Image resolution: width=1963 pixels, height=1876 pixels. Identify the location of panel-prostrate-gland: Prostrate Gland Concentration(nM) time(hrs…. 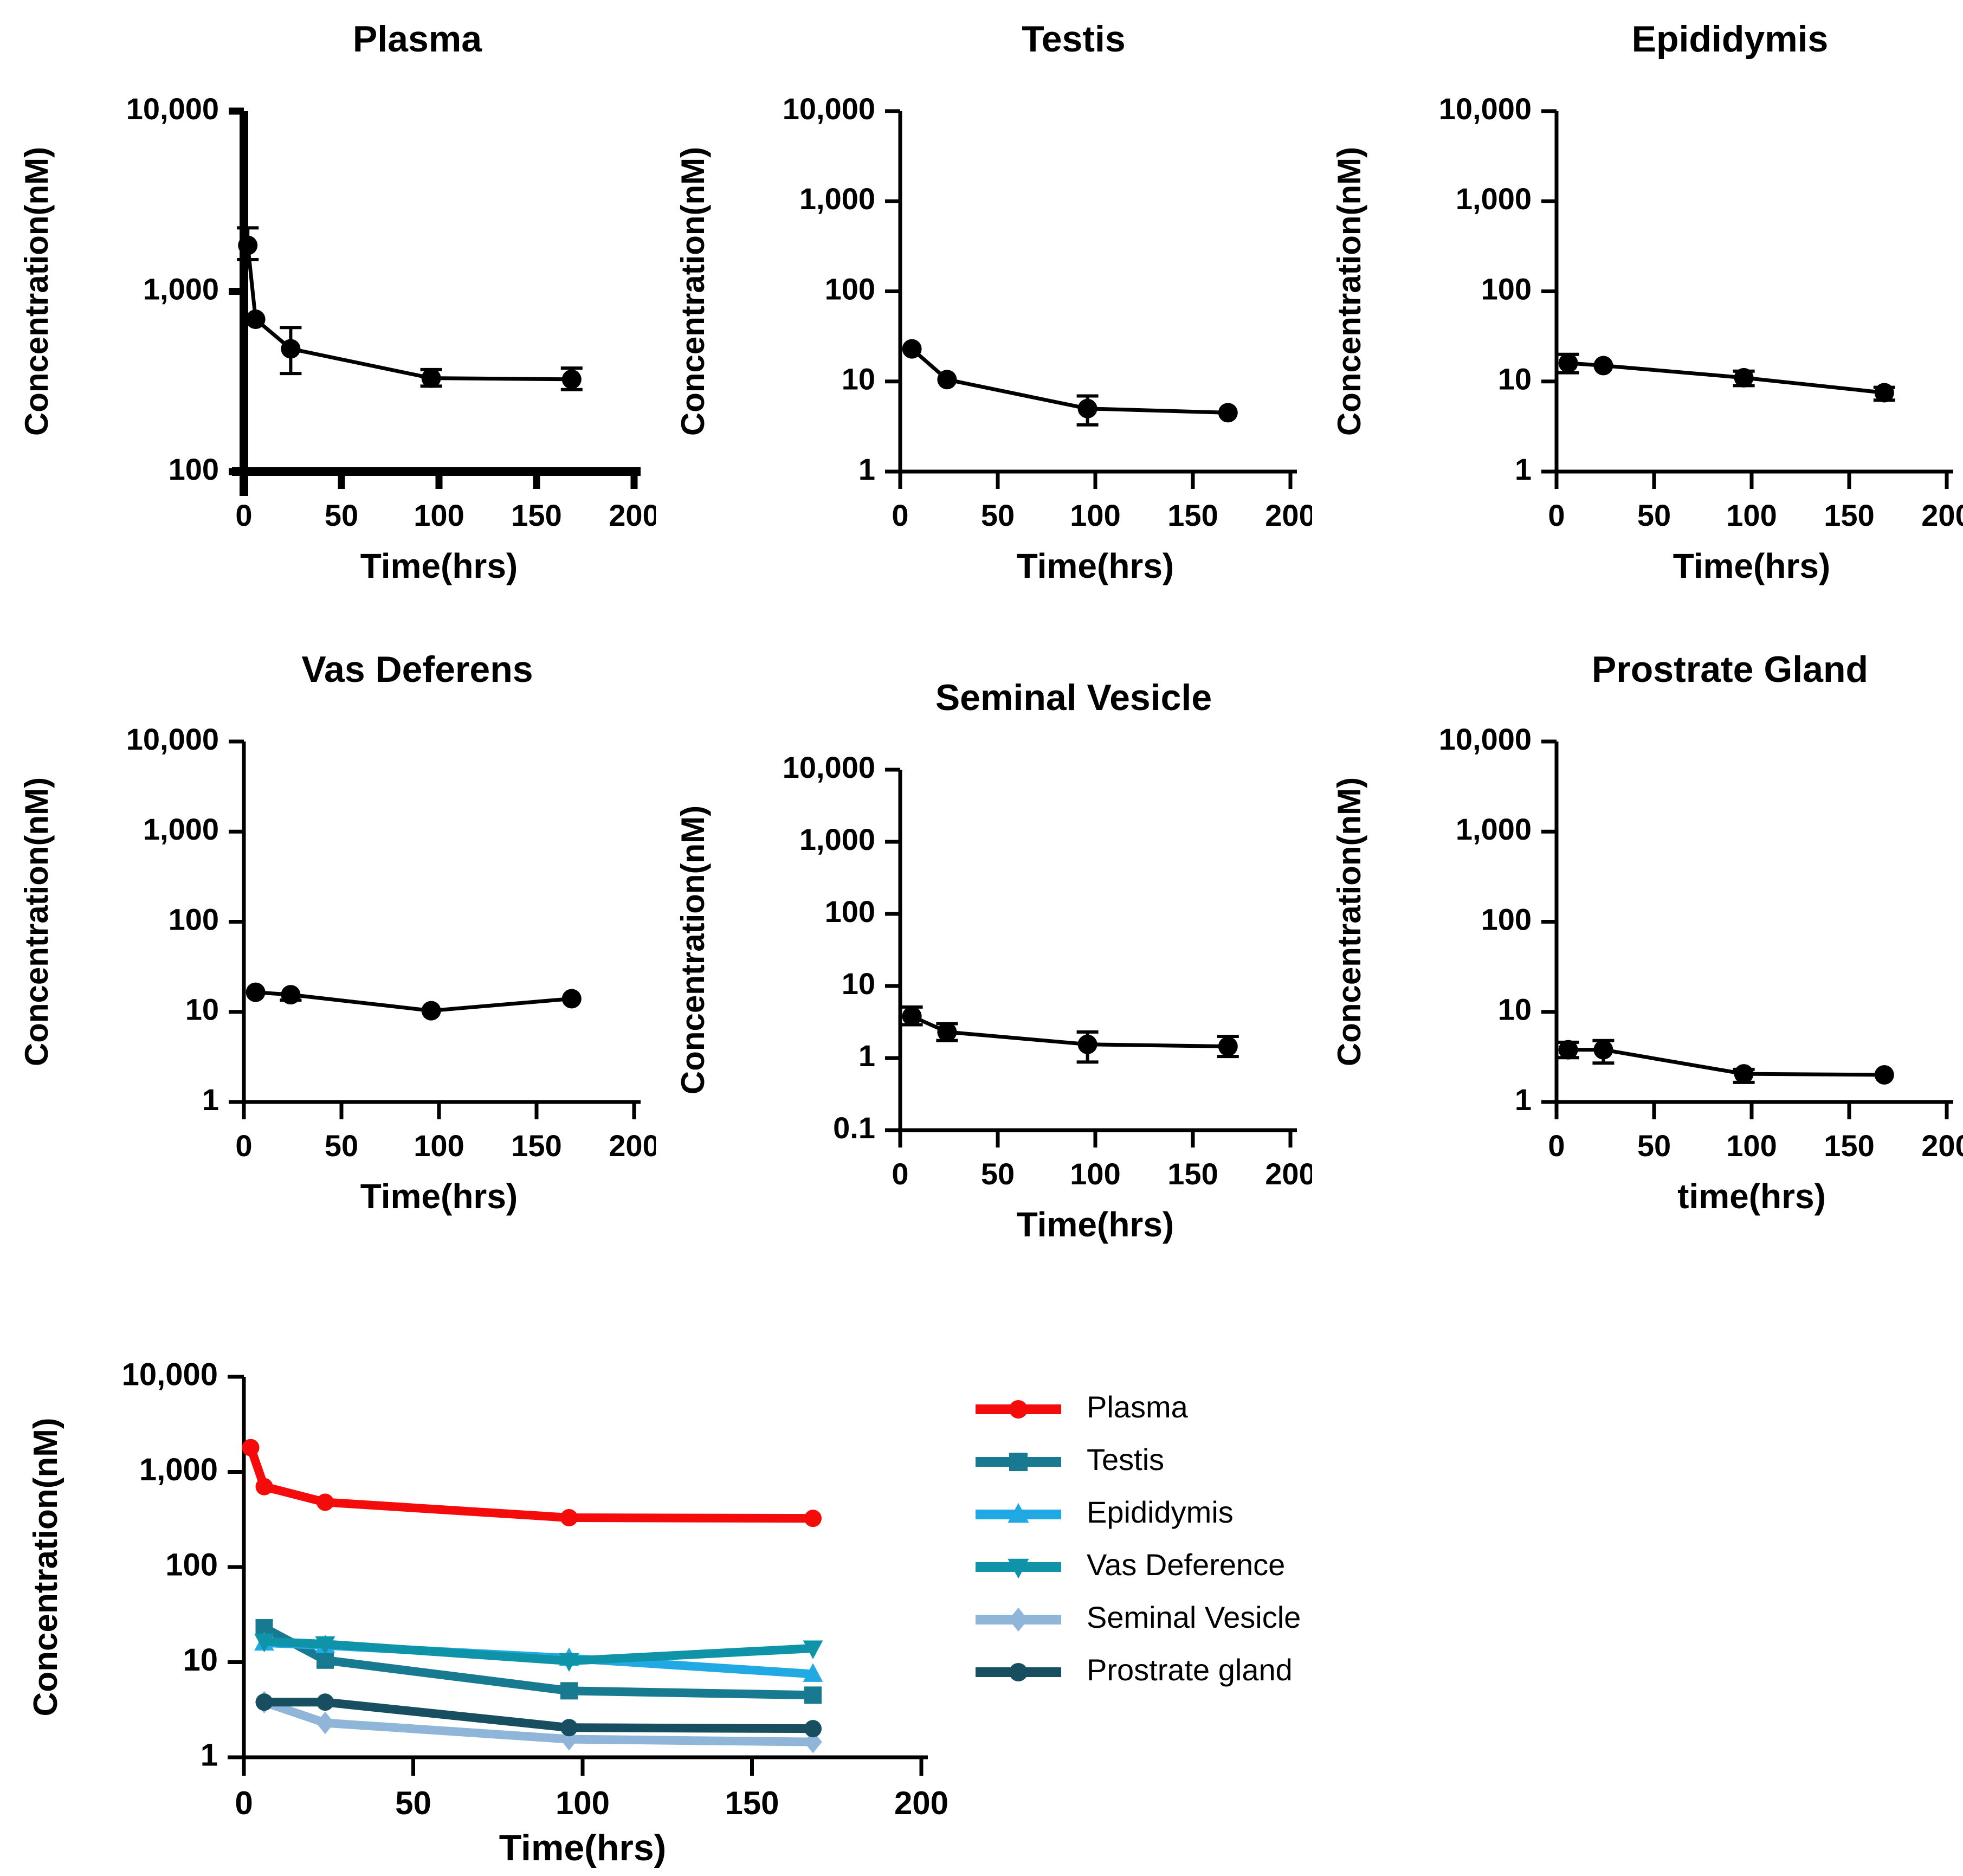
(1638, 946).